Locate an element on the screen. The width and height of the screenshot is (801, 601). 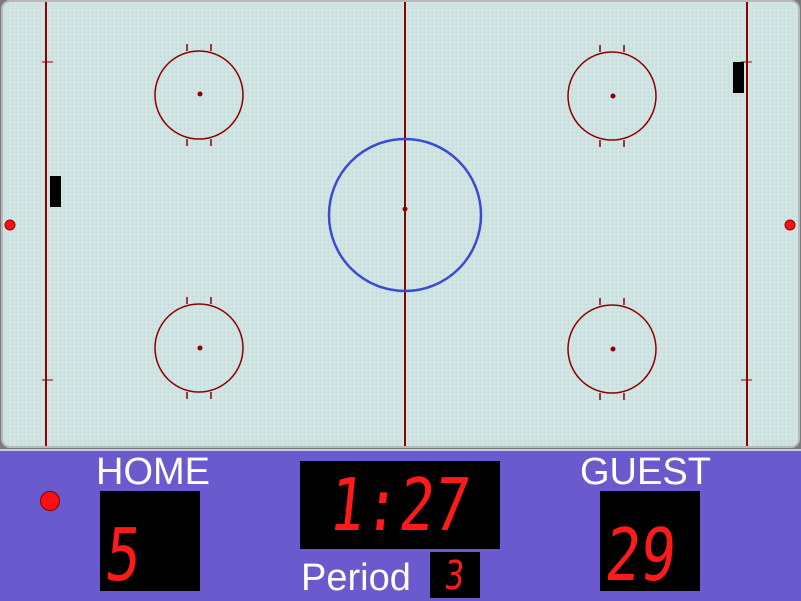
face-off-circle-bottom-left is located at coordinates (199, 348).